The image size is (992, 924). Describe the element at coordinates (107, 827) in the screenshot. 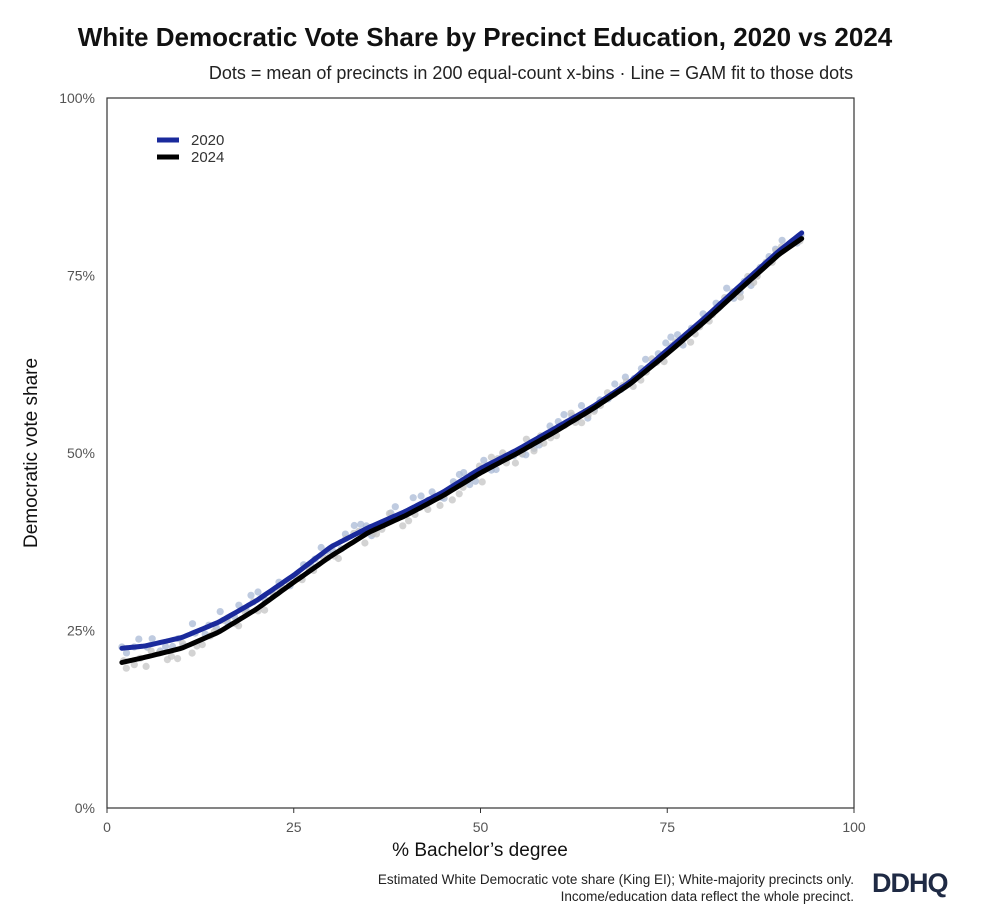

I see `x-tick-label: 0` at that location.